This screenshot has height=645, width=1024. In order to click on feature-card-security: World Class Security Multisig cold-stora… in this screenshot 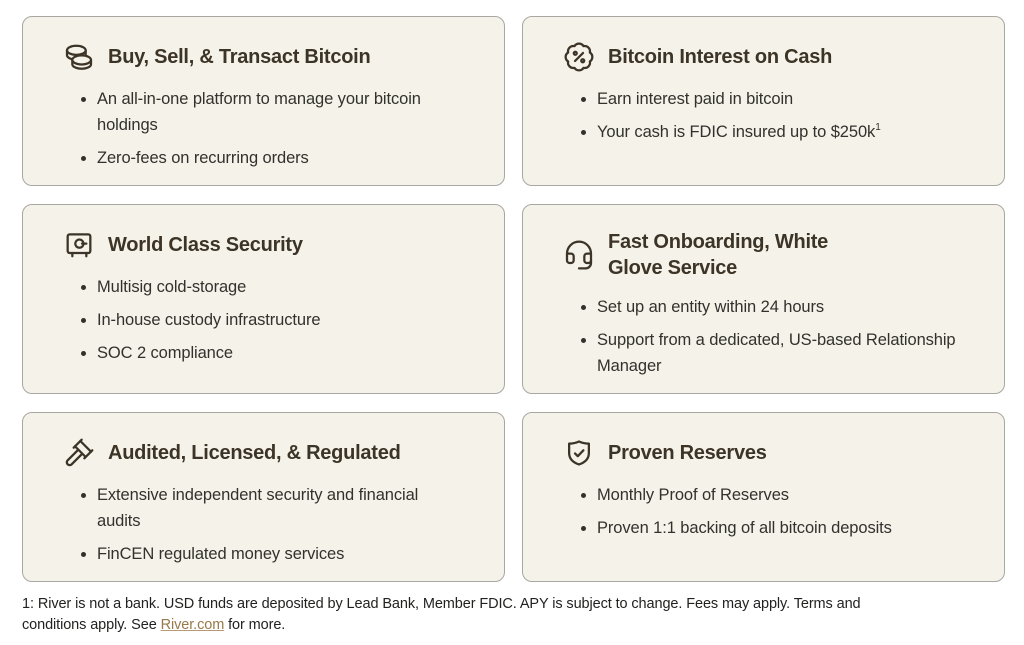, I will do `click(263, 299)`.